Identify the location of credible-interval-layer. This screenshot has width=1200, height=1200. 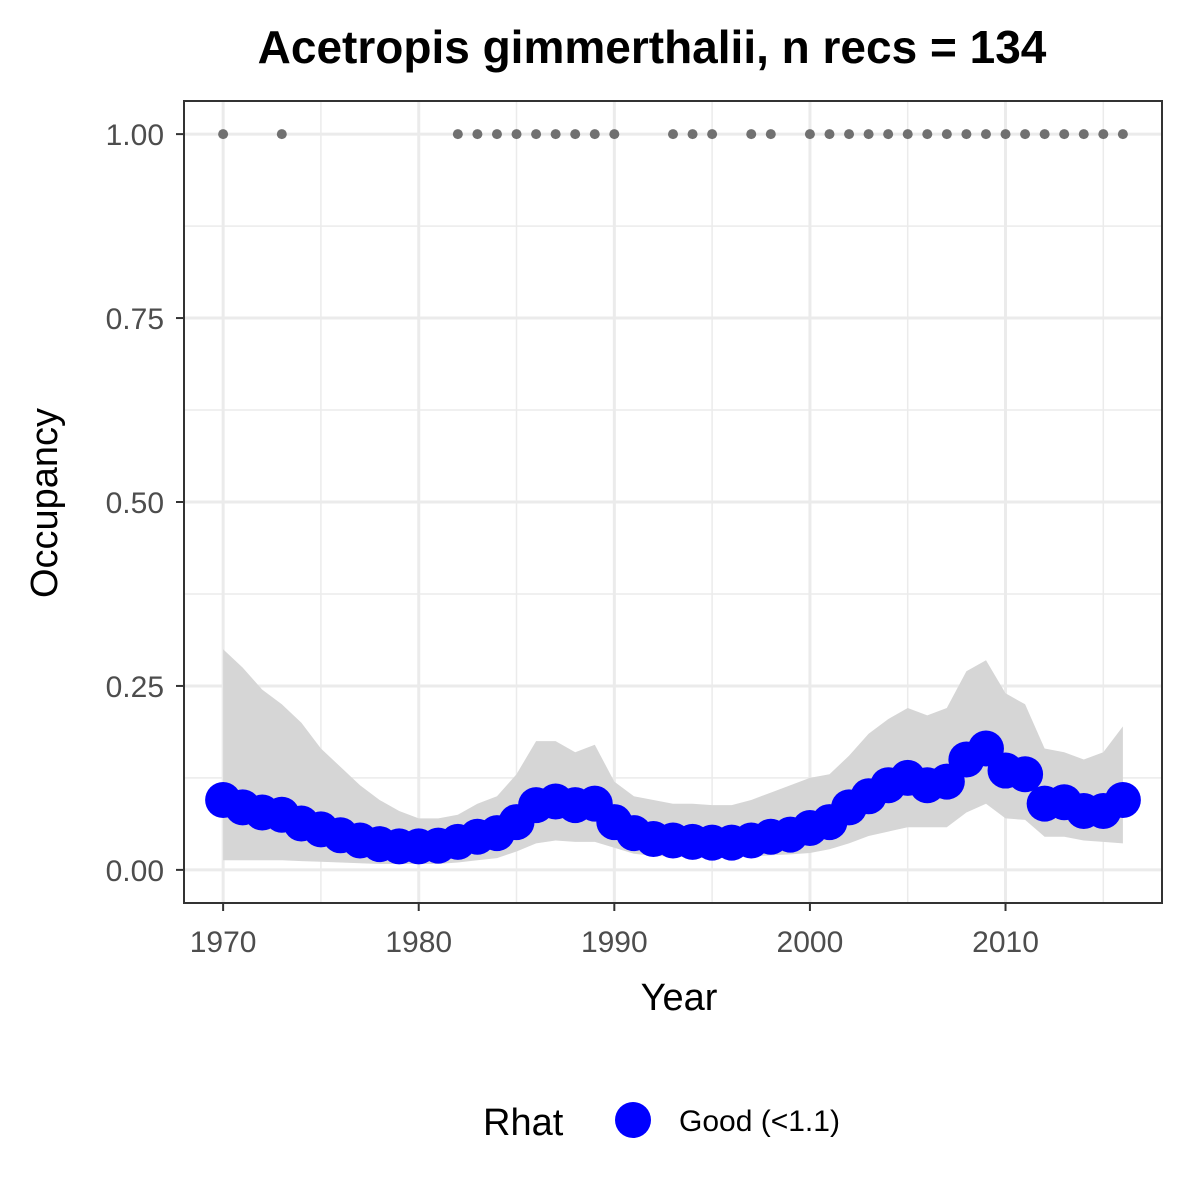
(673, 756).